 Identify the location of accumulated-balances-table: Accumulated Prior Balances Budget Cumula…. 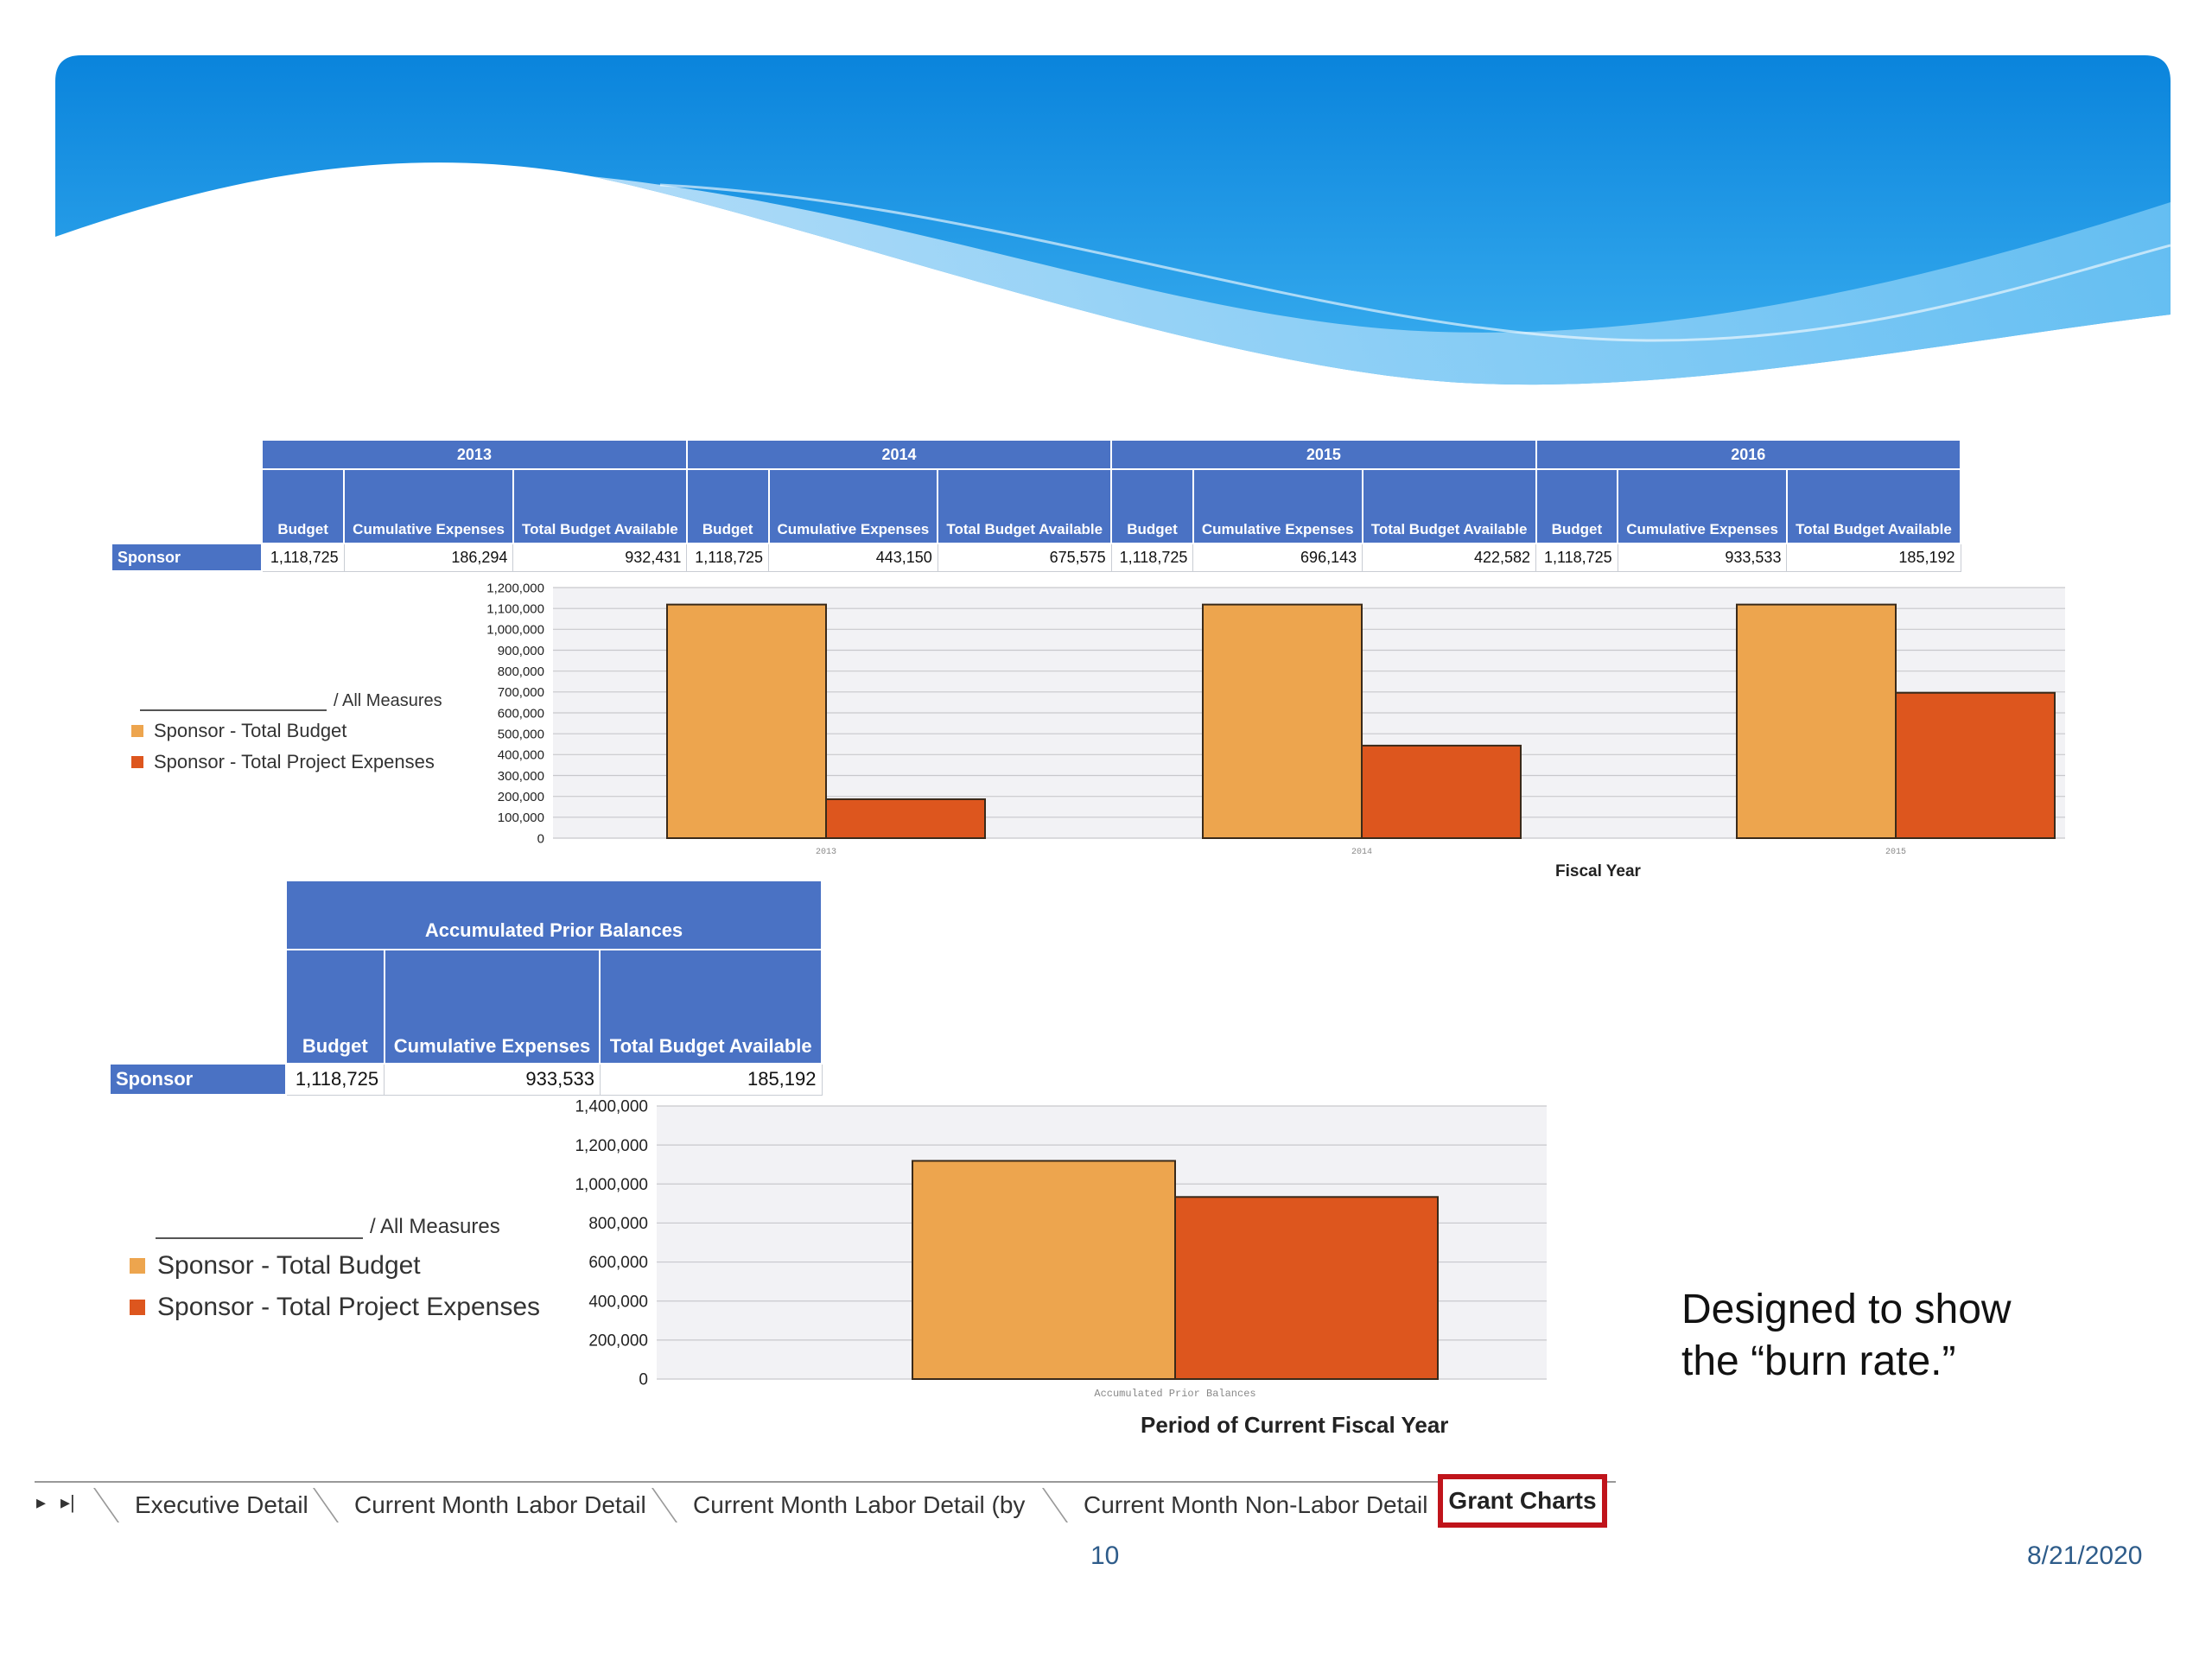
(466, 988).